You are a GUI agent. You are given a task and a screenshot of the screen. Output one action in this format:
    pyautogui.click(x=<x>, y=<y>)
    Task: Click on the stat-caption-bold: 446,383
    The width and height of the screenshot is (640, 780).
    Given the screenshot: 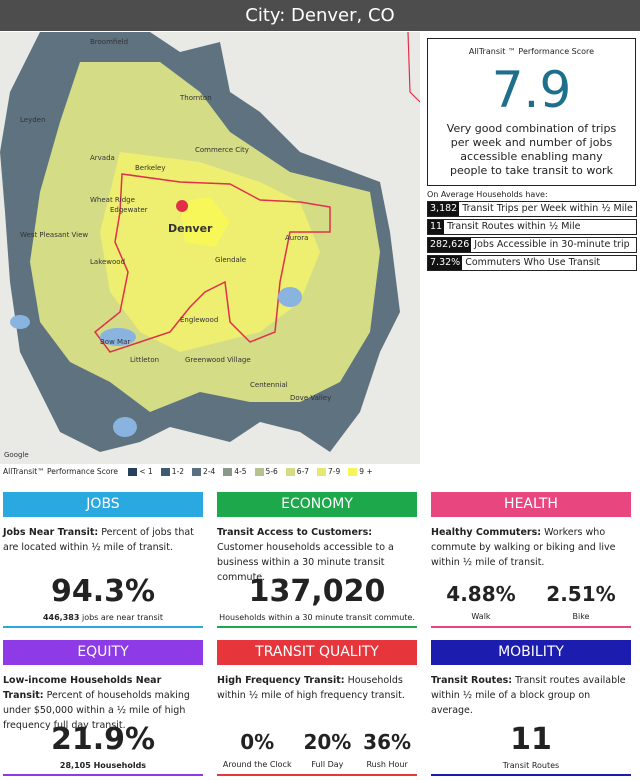 What is the action you would take?
    pyautogui.click(x=61, y=617)
    